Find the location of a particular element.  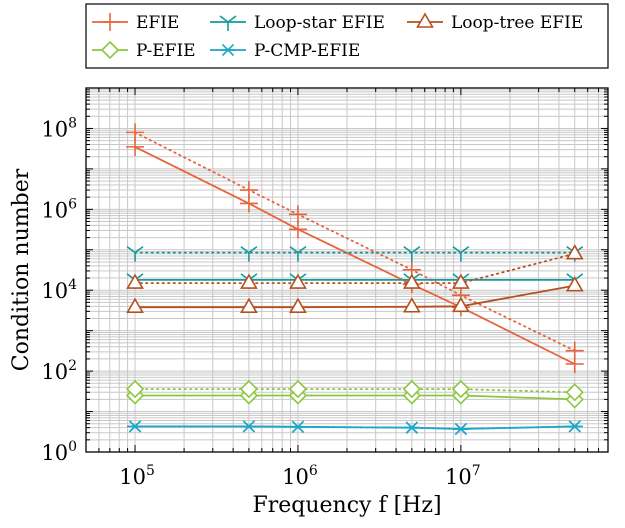

x-tick-label: 106 is located at coordinates (300, 476).